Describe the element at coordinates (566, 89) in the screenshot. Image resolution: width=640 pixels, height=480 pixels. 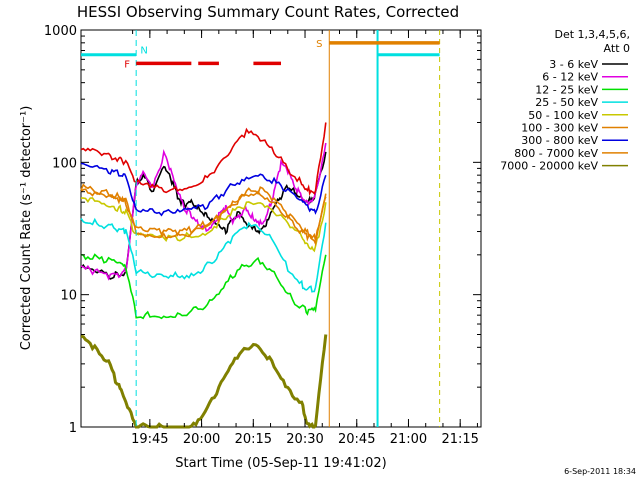
I see `legend-label: 12 - 25 keV` at that location.